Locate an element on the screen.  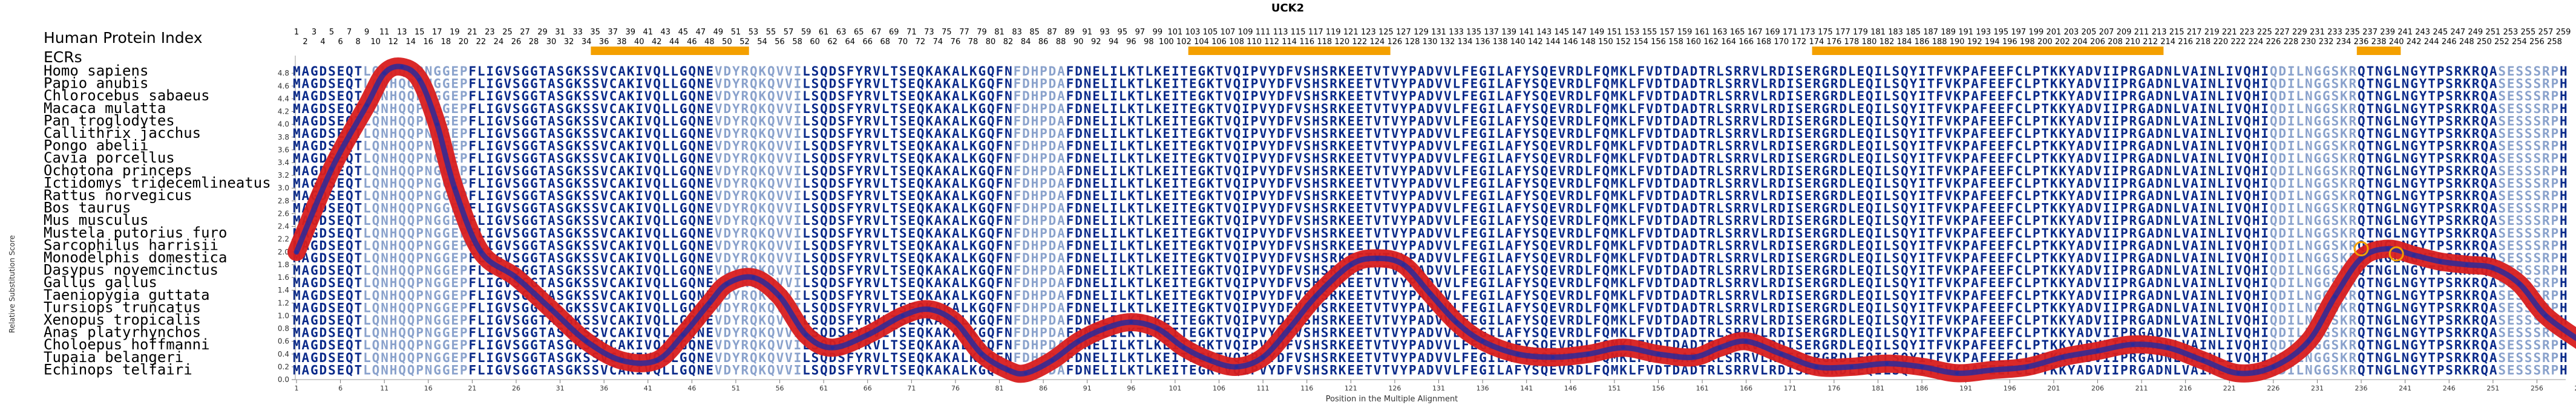
protein-index-label: 221 is located at coordinates (2229, 32).